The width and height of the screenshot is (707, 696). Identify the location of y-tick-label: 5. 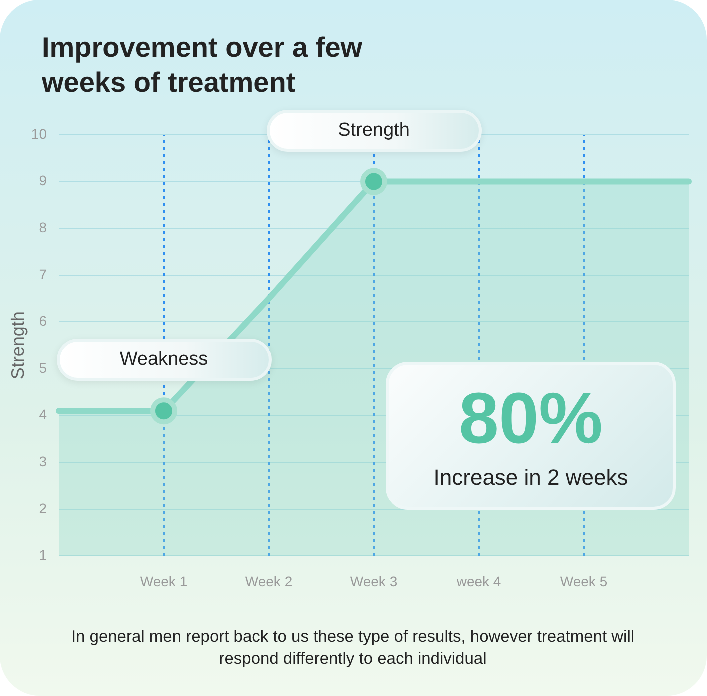
(43, 368).